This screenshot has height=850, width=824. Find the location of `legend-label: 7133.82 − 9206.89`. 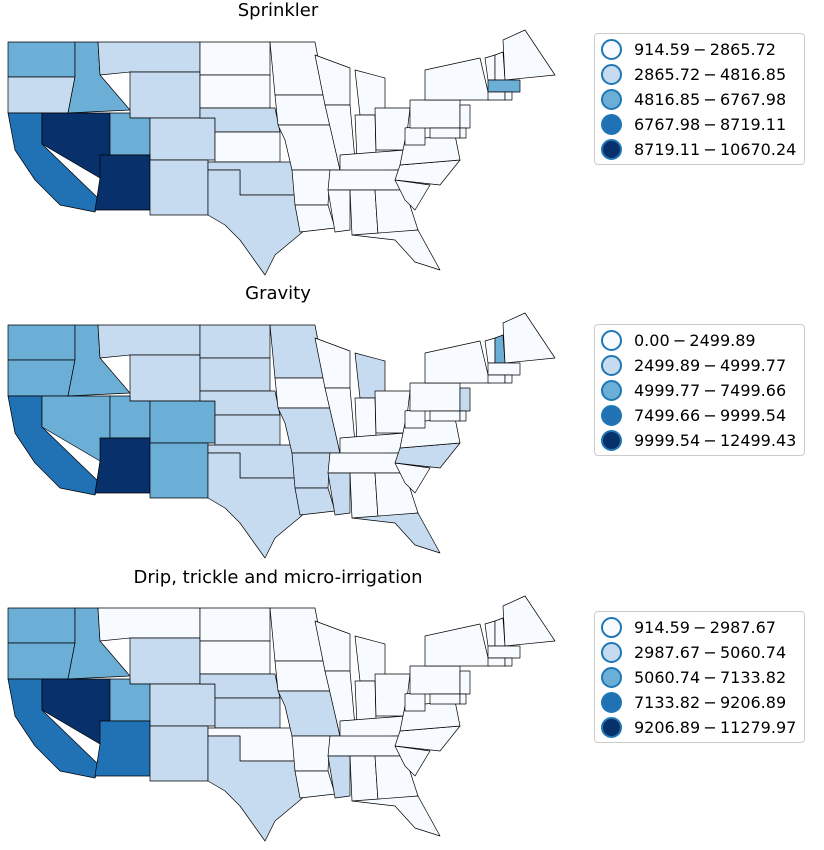

legend-label: 7133.82 − 9206.89 is located at coordinates (710, 702).